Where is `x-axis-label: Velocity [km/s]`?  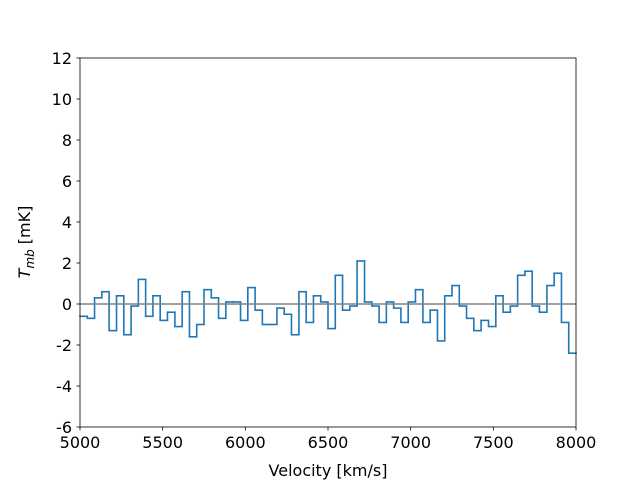 x-axis-label: Velocity [km/s] is located at coordinates (328, 470).